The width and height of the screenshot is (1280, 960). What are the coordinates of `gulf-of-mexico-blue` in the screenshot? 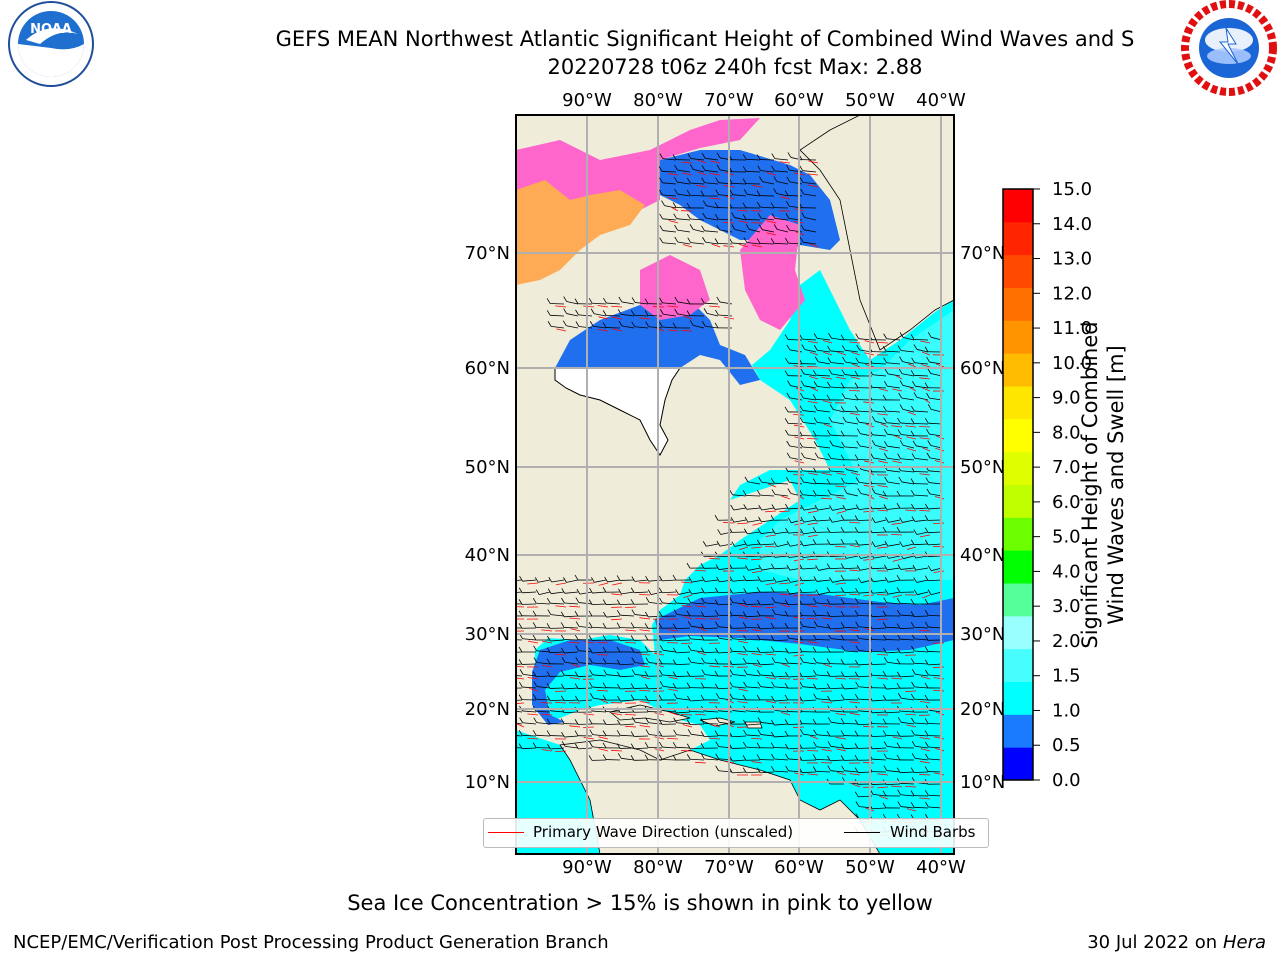 It's located at (588, 682).